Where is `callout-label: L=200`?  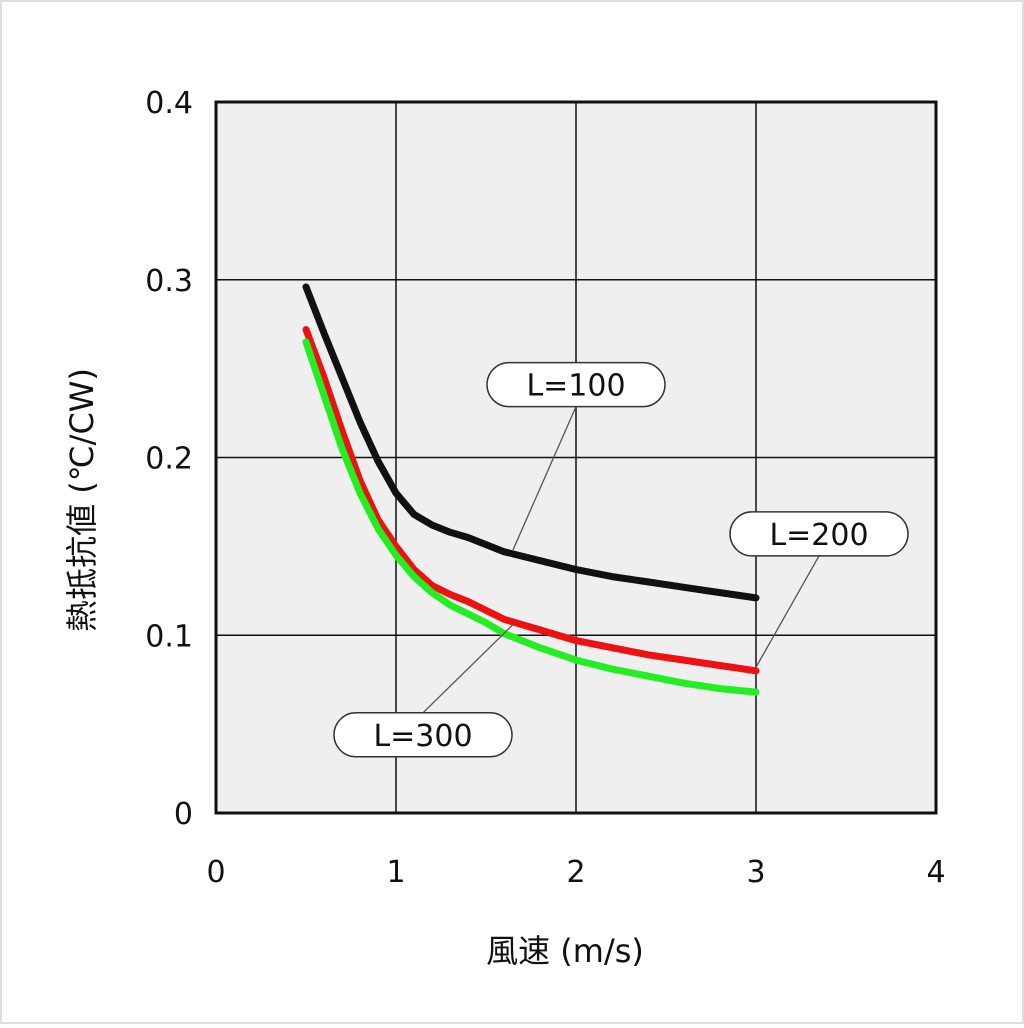
callout-label: L=200 is located at coordinates (818, 535).